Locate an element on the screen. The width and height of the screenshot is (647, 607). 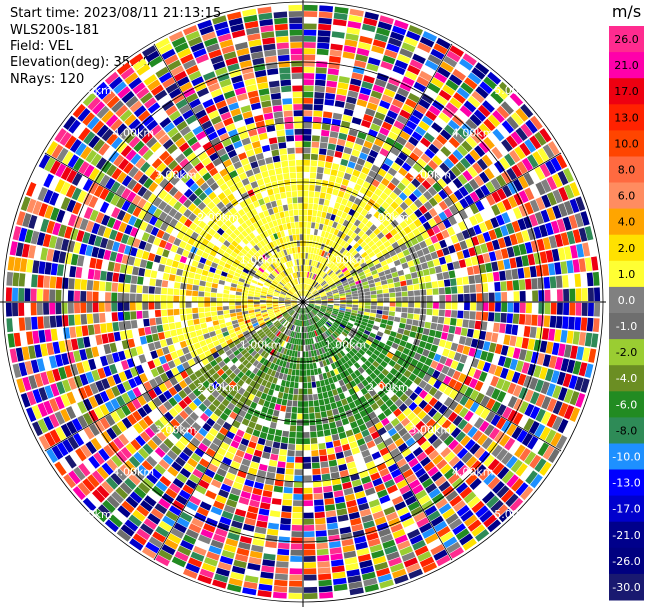
elevation-label: Elevation(deg): 35.30 is located at coordinates (80, 62).